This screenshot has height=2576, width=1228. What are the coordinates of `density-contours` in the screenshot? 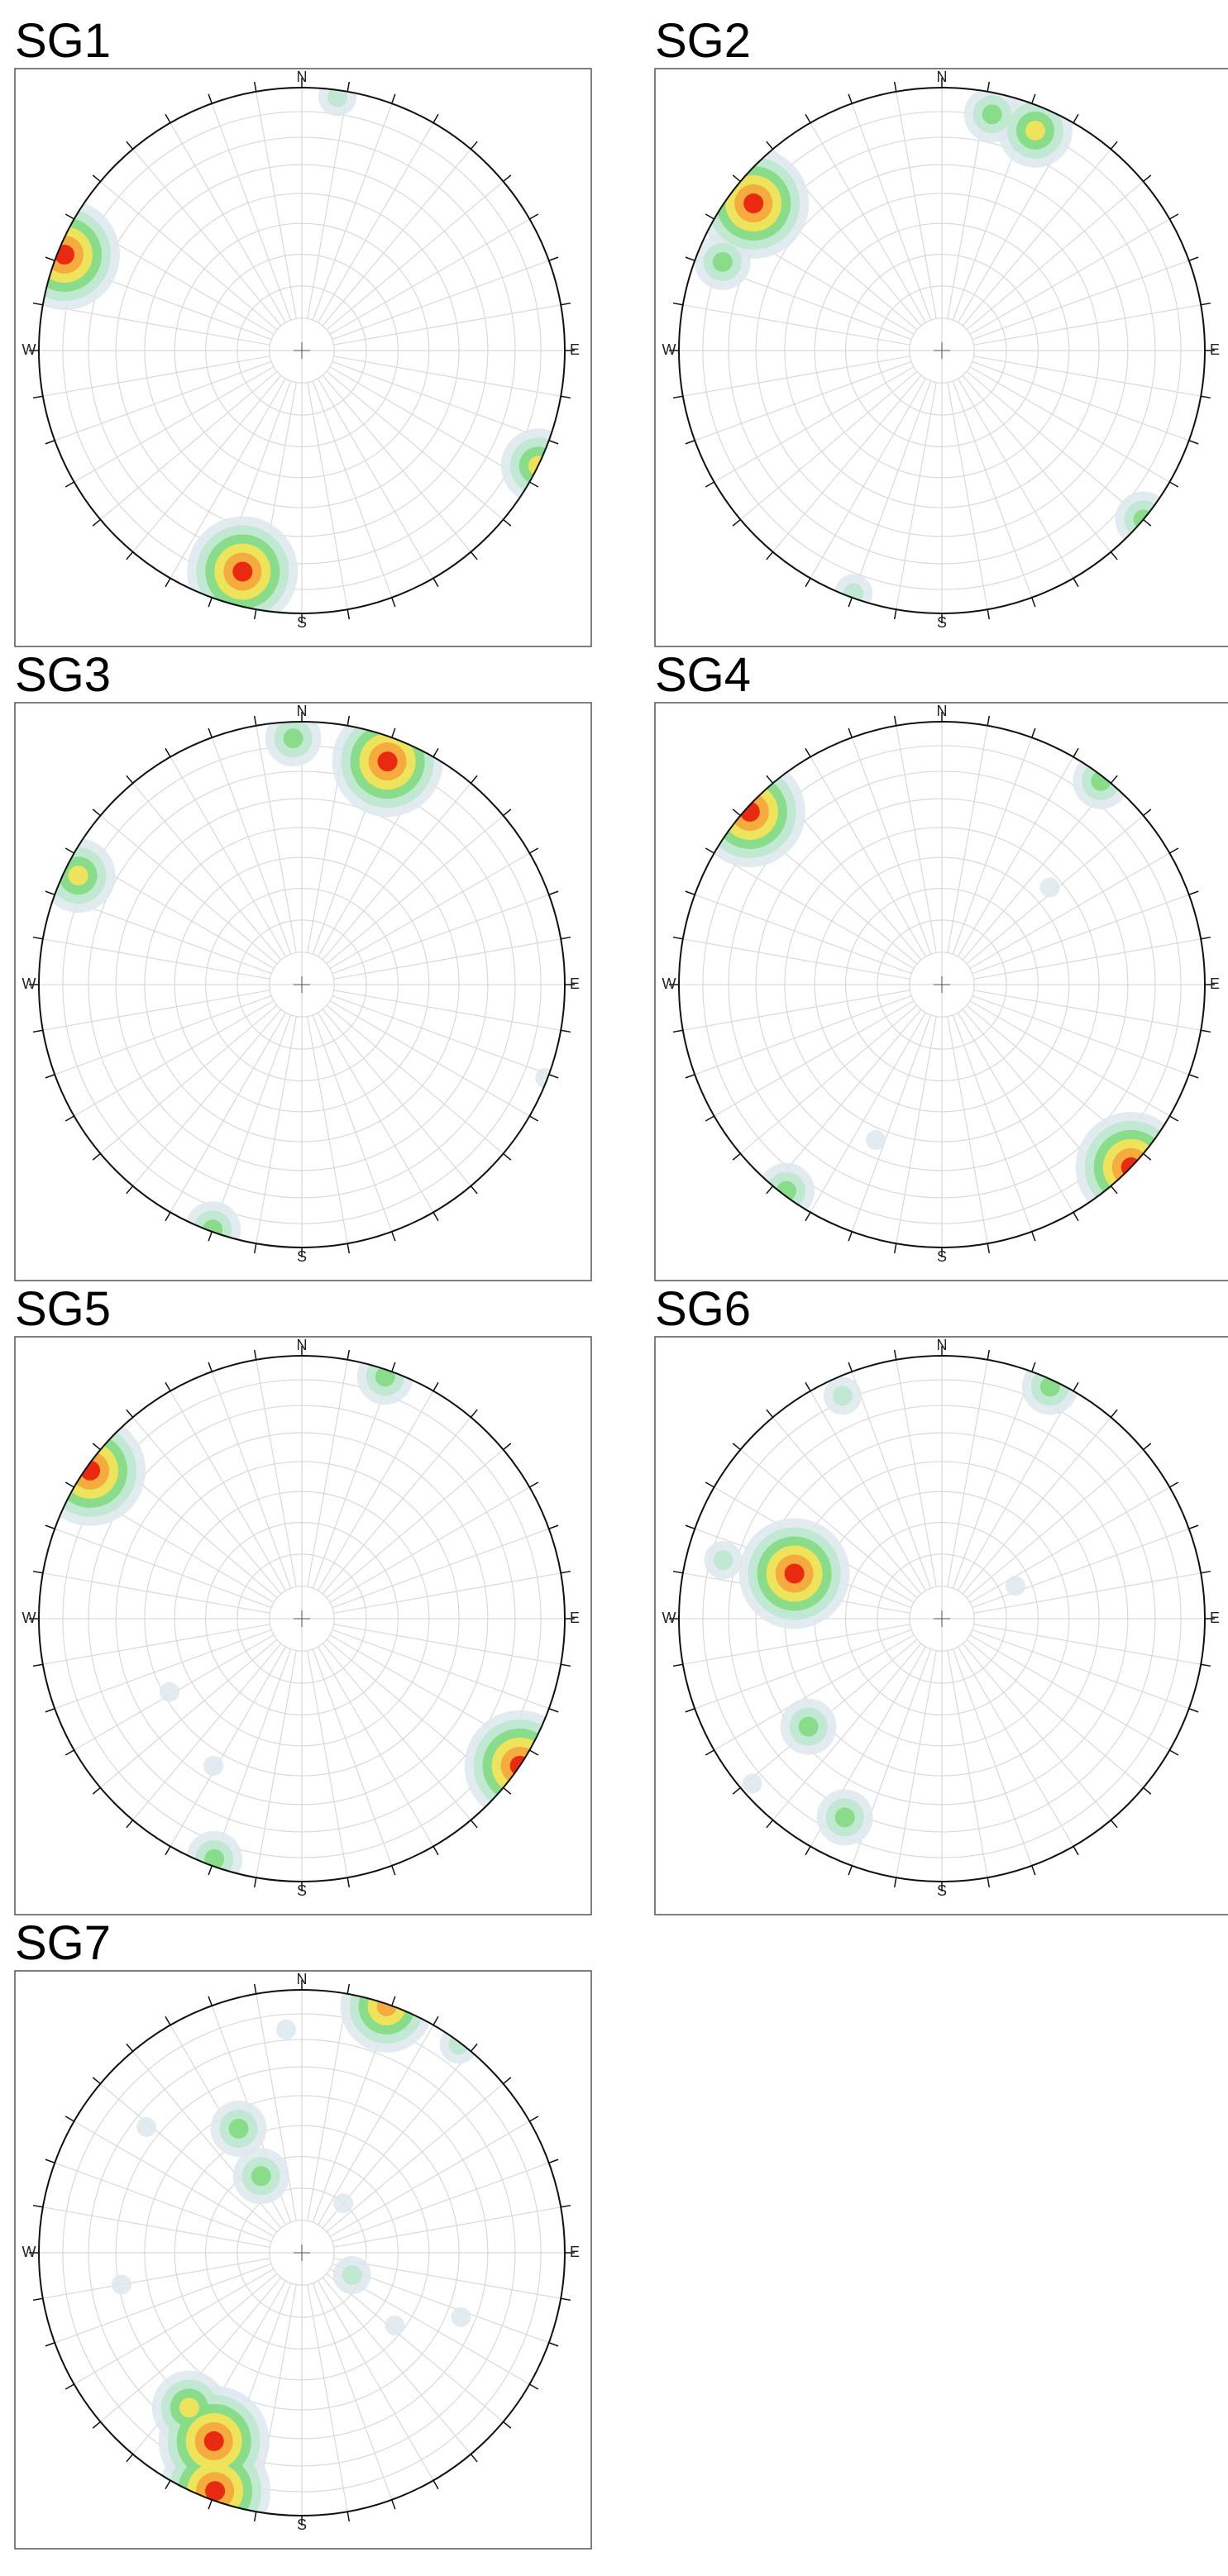 It's located at (891, 1602).